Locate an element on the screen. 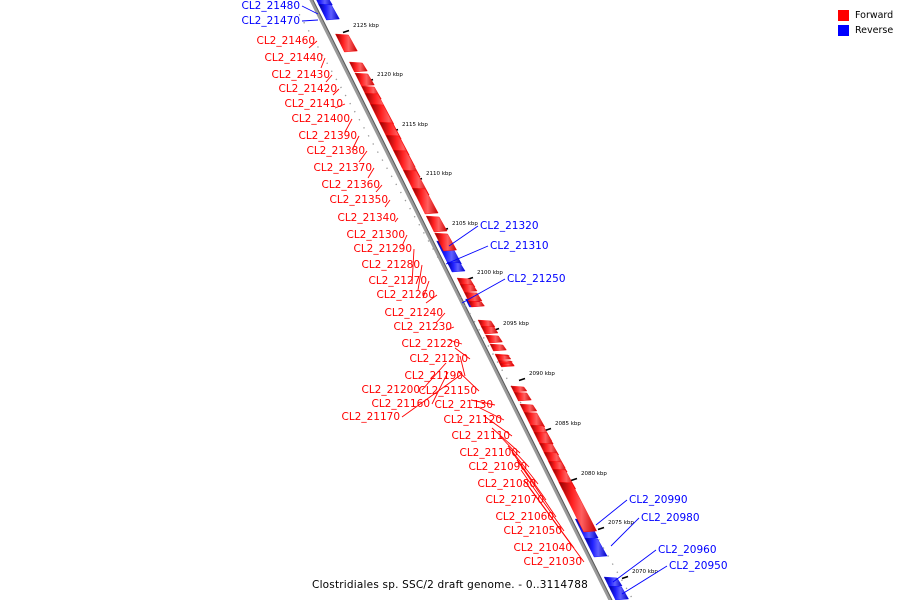 The image size is (900, 600). gene-label: CL2_21260 is located at coordinates (405, 295).